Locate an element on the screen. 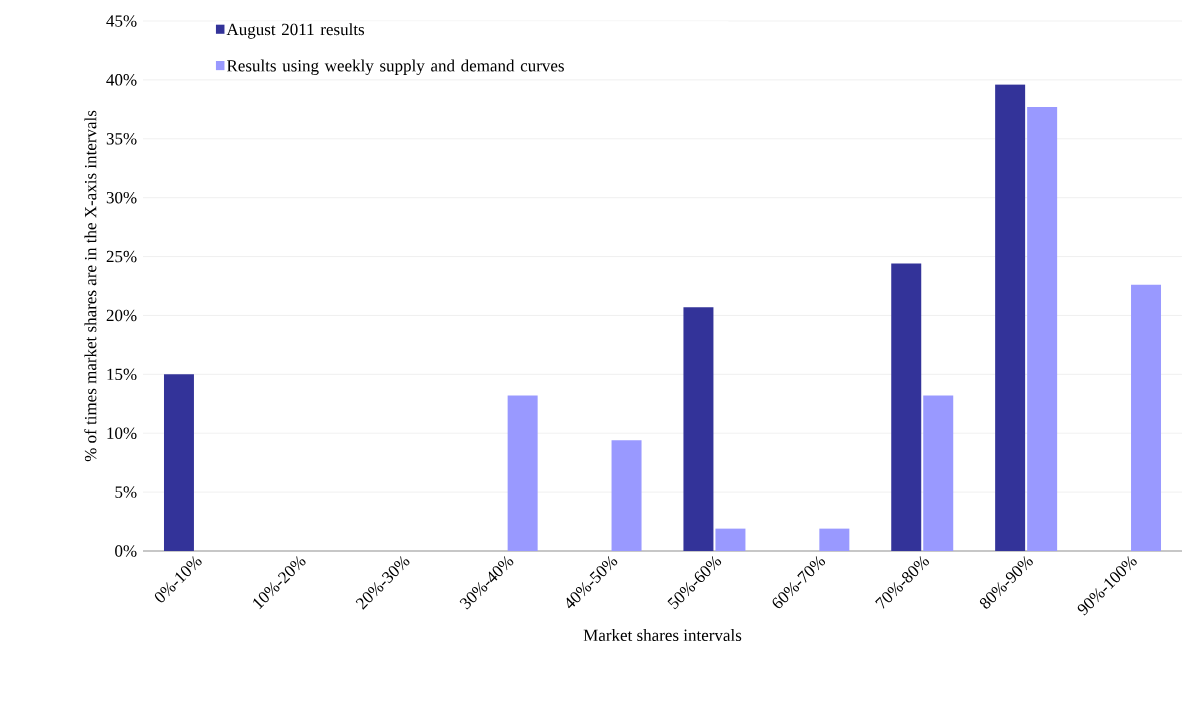 The image size is (1182, 706). y-tick-label: 45% is located at coordinates (121, 21).